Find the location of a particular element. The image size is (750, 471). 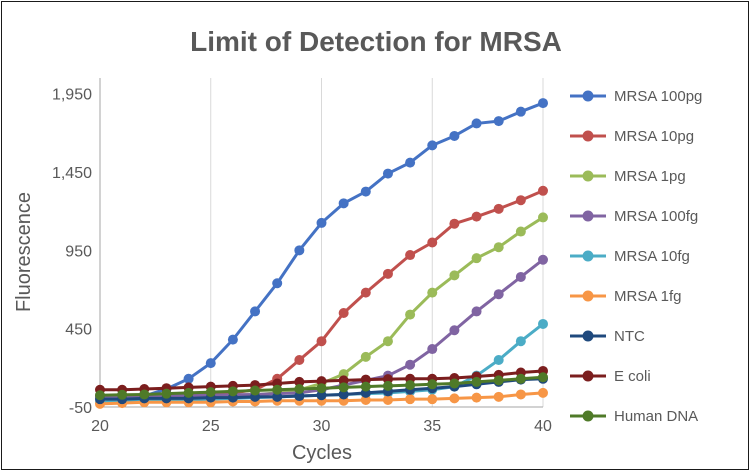

legend-item-e-coli: E coli is located at coordinates (610, 376).